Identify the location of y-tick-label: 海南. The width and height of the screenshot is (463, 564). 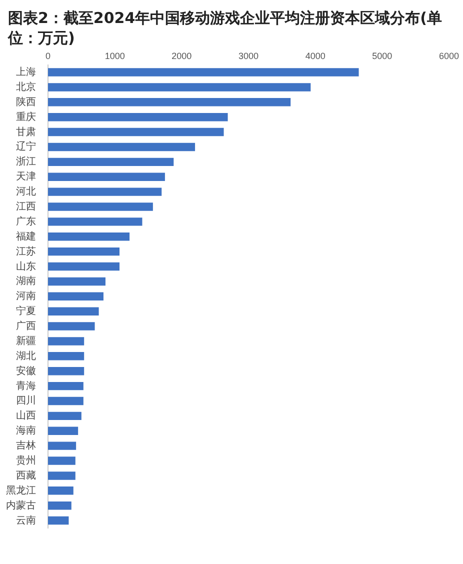
(26, 430).